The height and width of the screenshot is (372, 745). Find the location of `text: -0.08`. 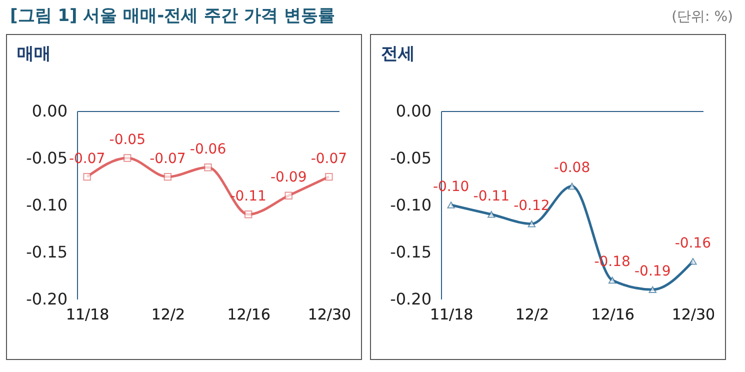

text: -0.08 is located at coordinates (572, 168).